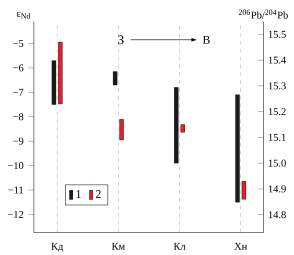 The height and width of the screenshot is (255, 294). What do you see at coordinates (277, 60) in the screenshot?
I see `y2-tick-label: 15.4` at bounding box center [277, 60].